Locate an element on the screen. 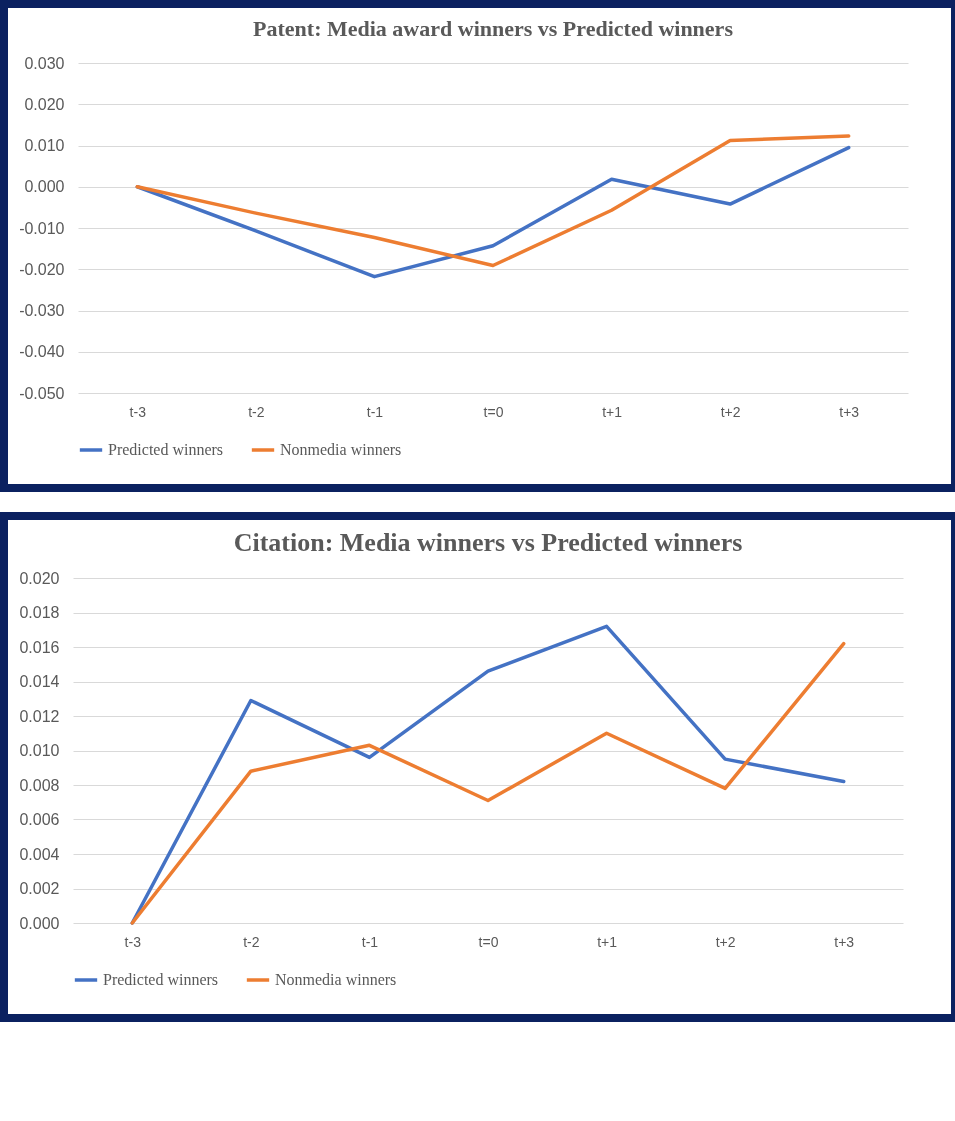  y-tick-label: 0.018 is located at coordinates (39, 612).